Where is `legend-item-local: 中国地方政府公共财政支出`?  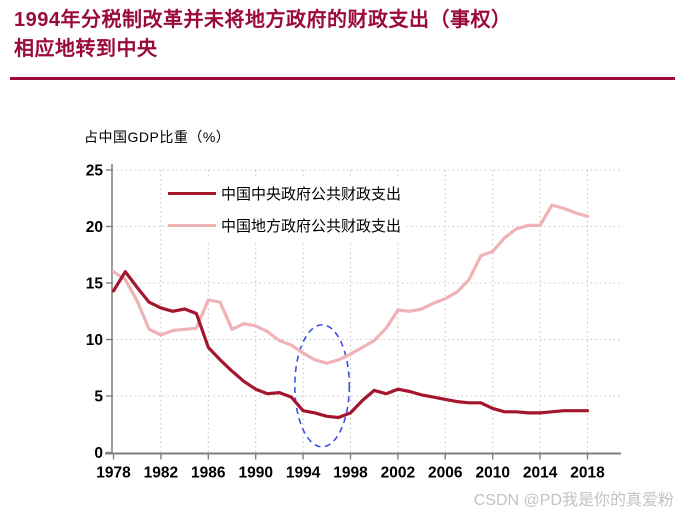 legend-item-local: 中国地方政府公共财政支出 is located at coordinates (288, 225).